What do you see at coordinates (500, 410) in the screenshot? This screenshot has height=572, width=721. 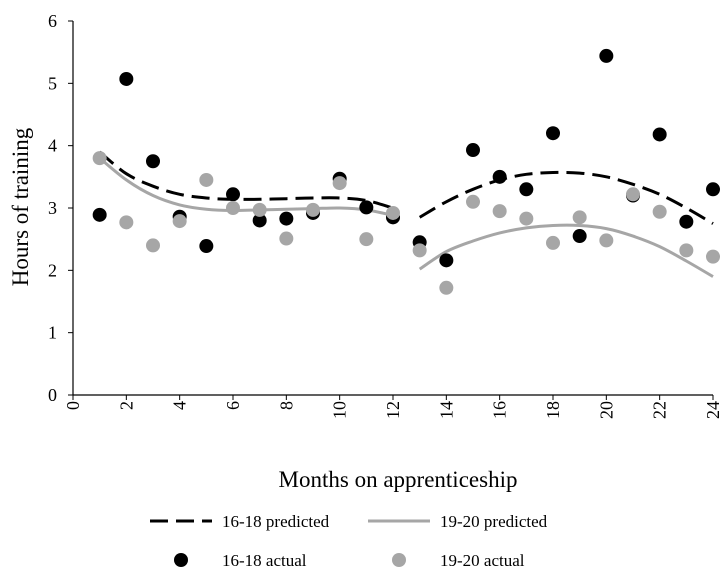 I see `x-tick-label: 16` at bounding box center [500, 410].